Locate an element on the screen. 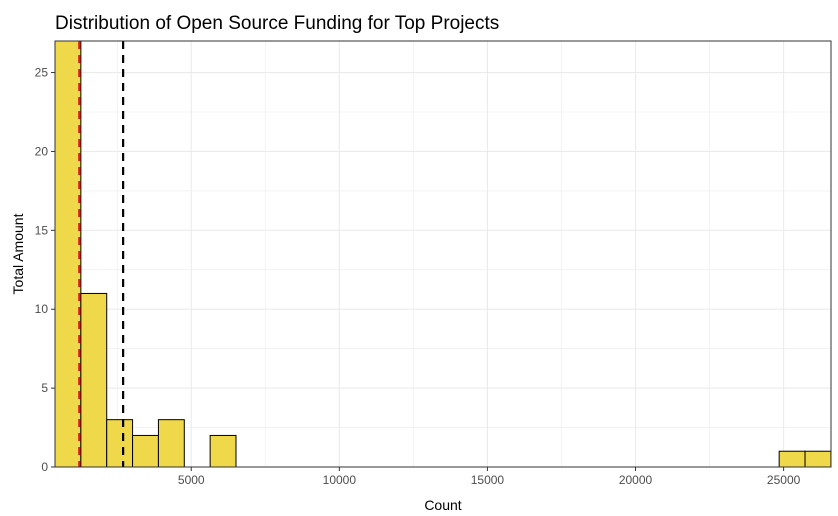 The width and height of the screenshot is (838, 516). y-tick-label: 10 is located at coordinates (42, 309).